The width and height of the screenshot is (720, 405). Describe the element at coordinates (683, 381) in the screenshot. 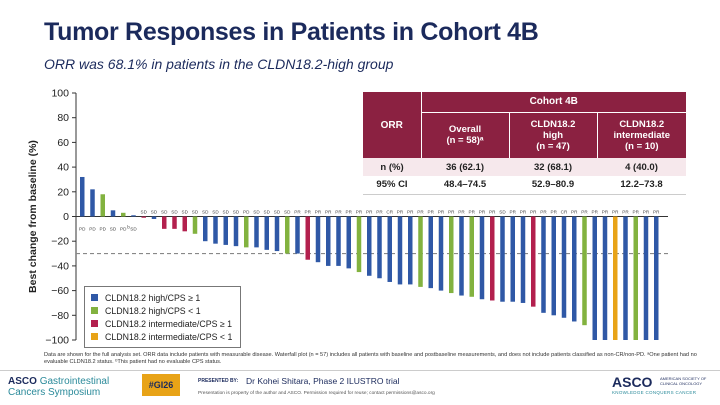

I see `asco-right-society: AMERICAN SOCIETY OF CLINICAL ONCOLOGY` at that location.